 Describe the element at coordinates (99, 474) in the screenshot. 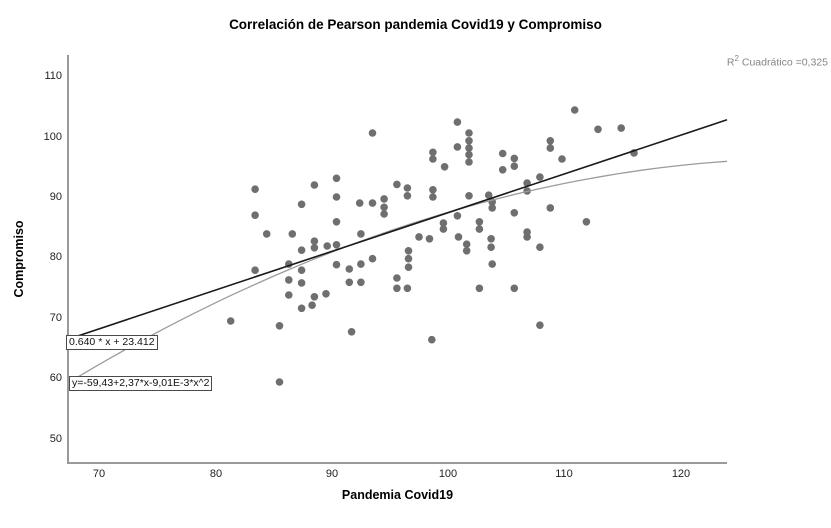

I see `x-tick-label: 70` at that location.